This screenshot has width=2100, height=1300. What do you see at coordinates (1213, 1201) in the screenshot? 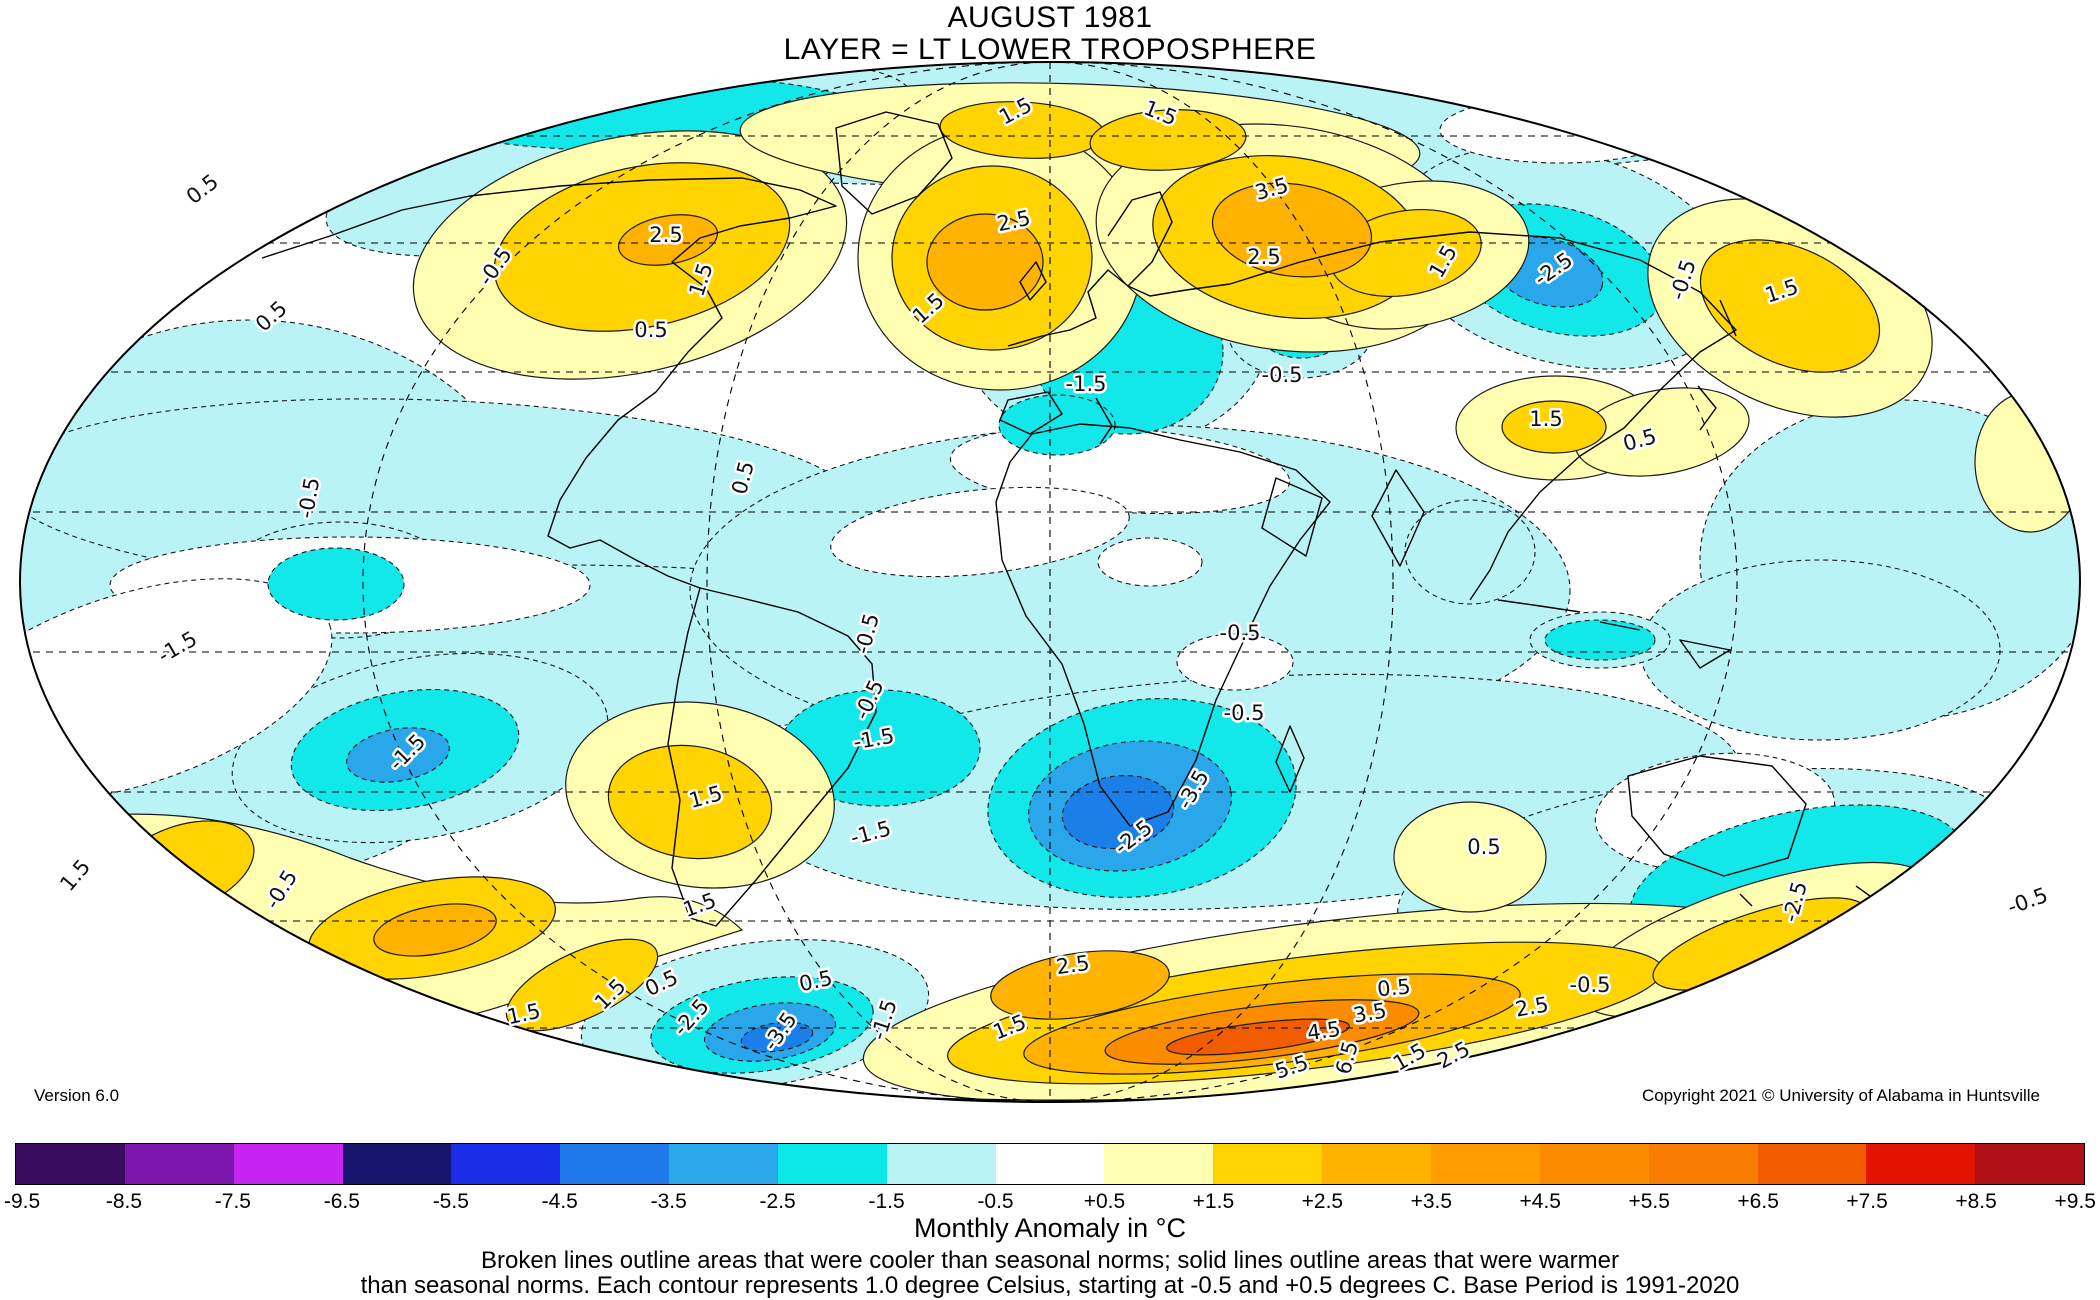
I see `colorbar-tick-+1.5: +1.5` at bounding box center [1213, 1201].